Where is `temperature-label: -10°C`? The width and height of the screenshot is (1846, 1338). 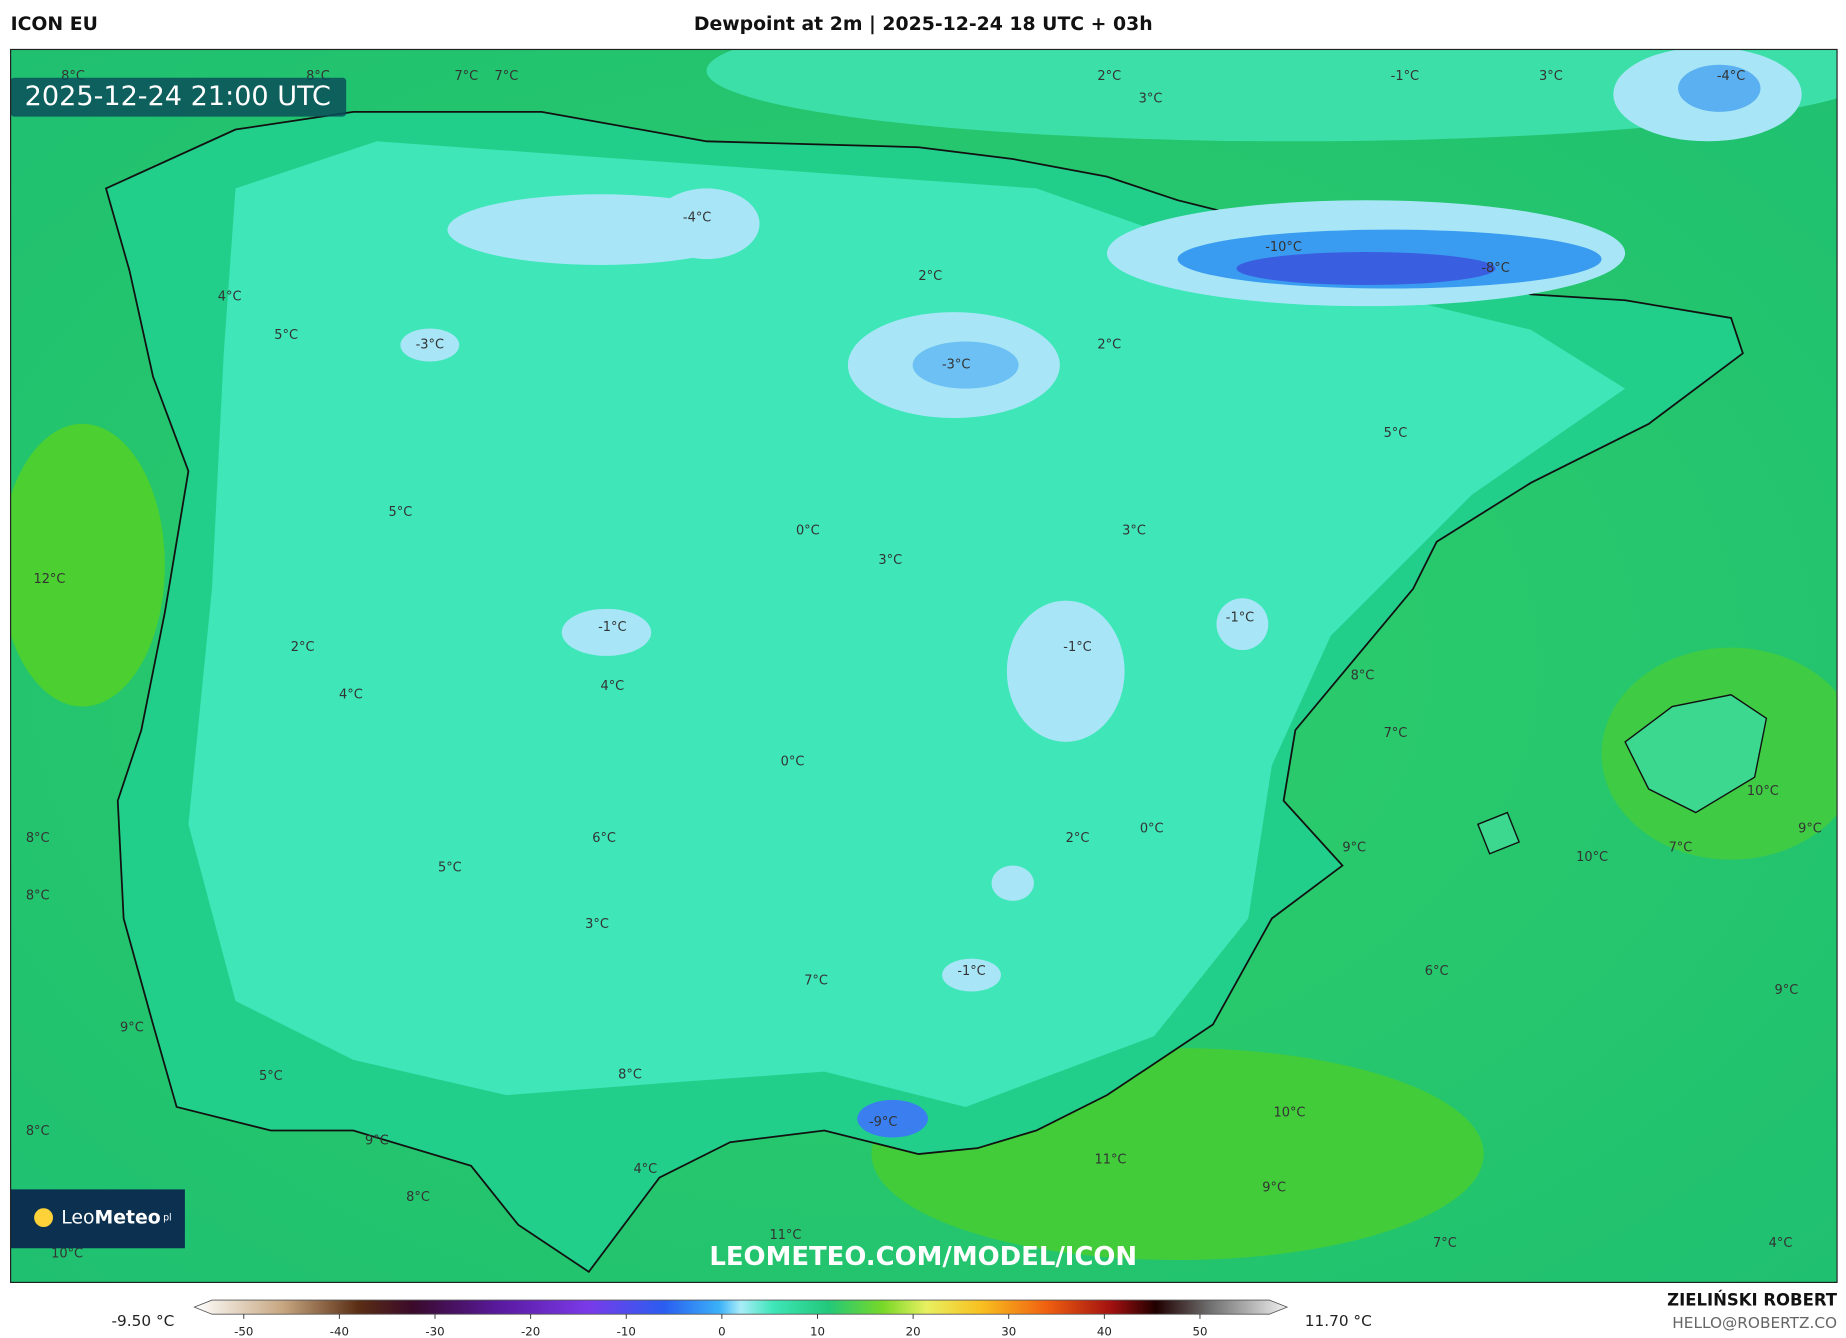
temperature-label: -10°C is located at coordinates (1283, 247).